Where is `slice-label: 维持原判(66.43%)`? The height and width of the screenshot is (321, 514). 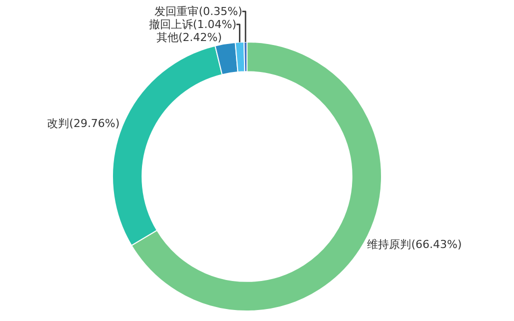
slice-label: 维持原判(66.43%) is located at coordinates (414, 244).